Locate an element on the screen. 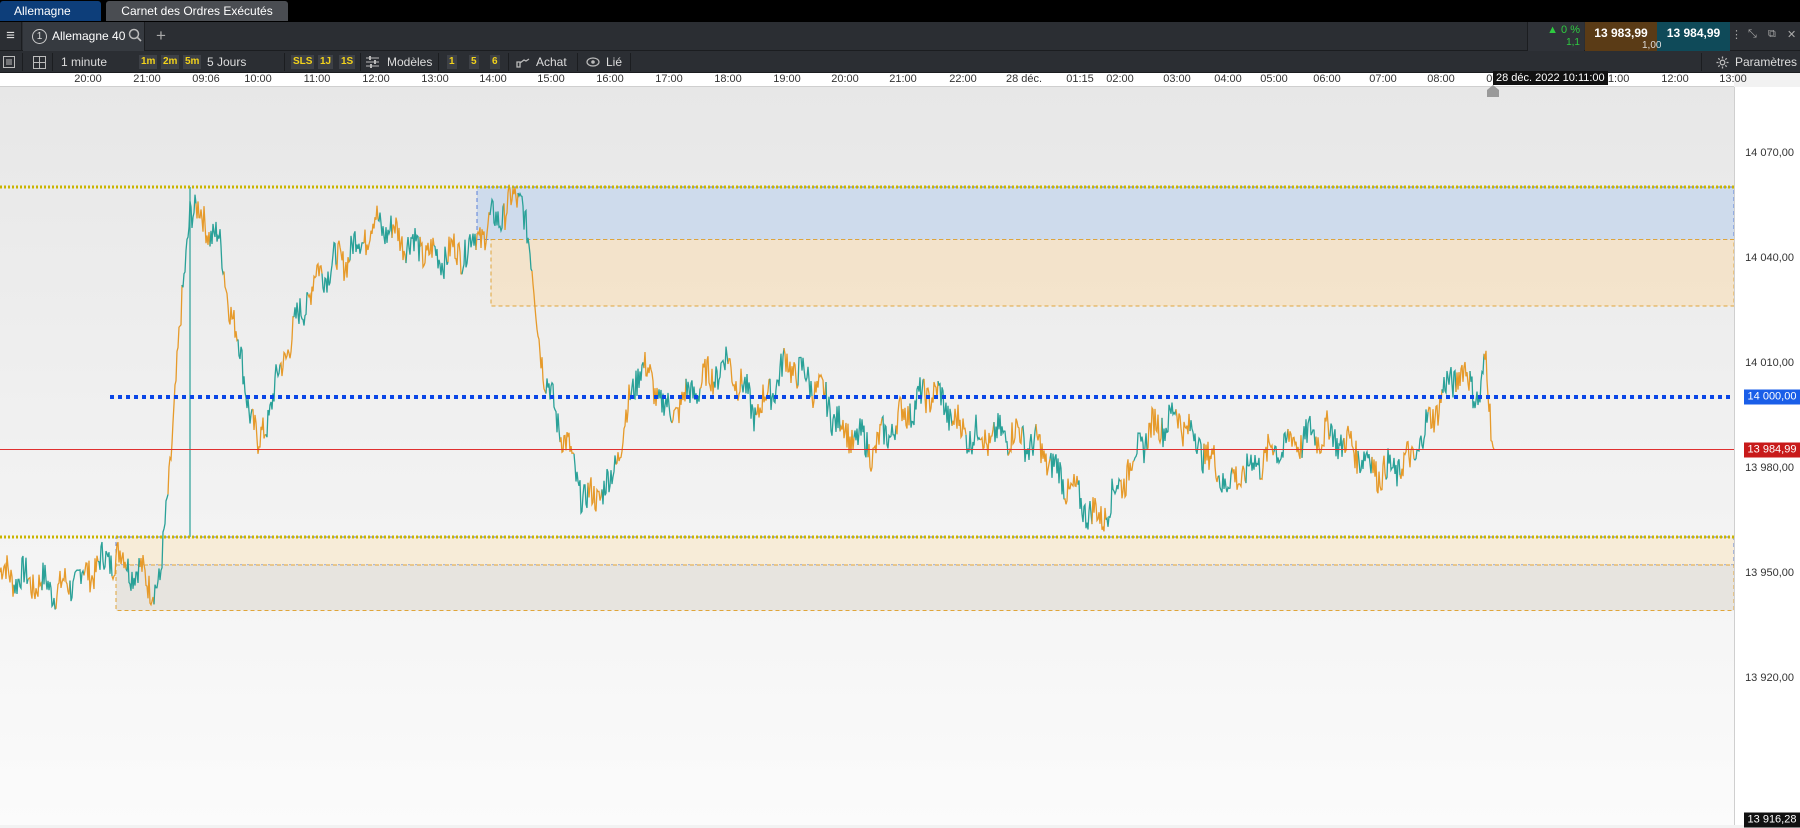  buy-button: Achat is located at coordinates (551, 62).